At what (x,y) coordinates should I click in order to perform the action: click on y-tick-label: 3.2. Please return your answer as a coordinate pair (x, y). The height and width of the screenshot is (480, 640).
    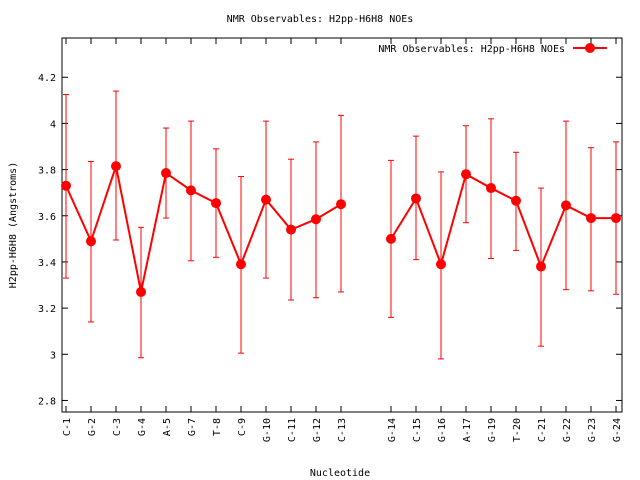
    Looking at the image, I should click on (47, 309).